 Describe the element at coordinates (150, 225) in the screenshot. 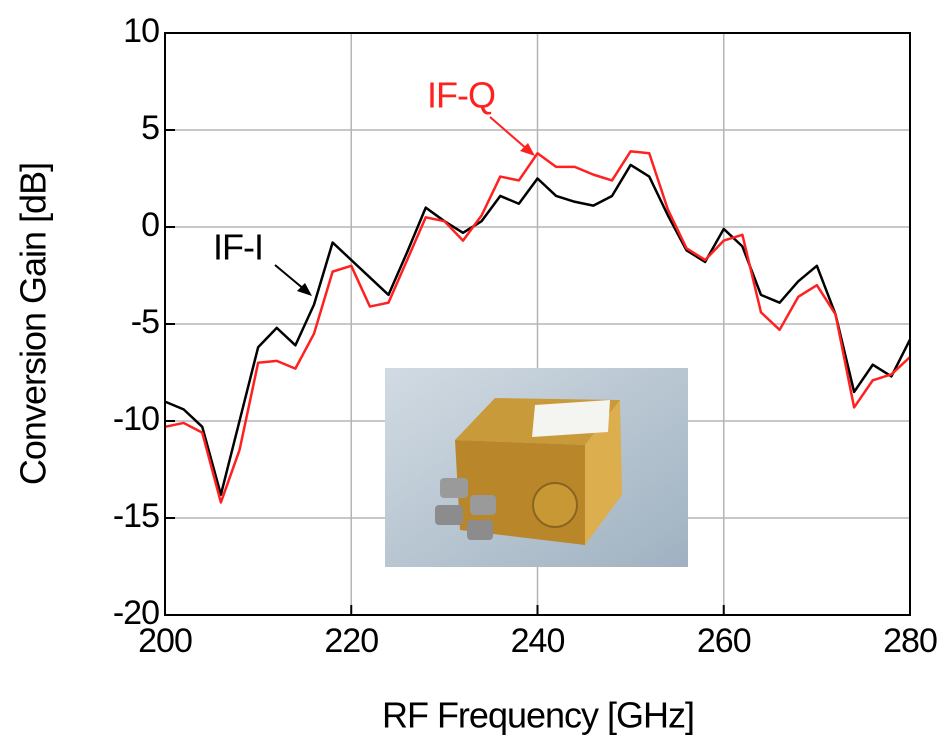

I see `y-tick-label: 0` at that location.